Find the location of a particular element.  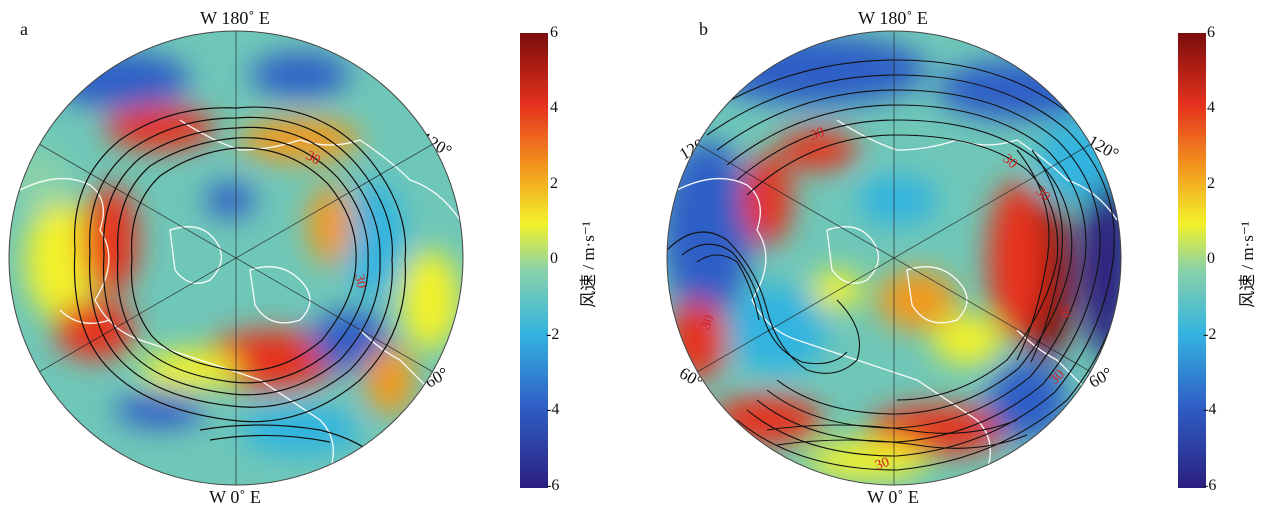

colorbar-a is located at coordinates (534, 260).